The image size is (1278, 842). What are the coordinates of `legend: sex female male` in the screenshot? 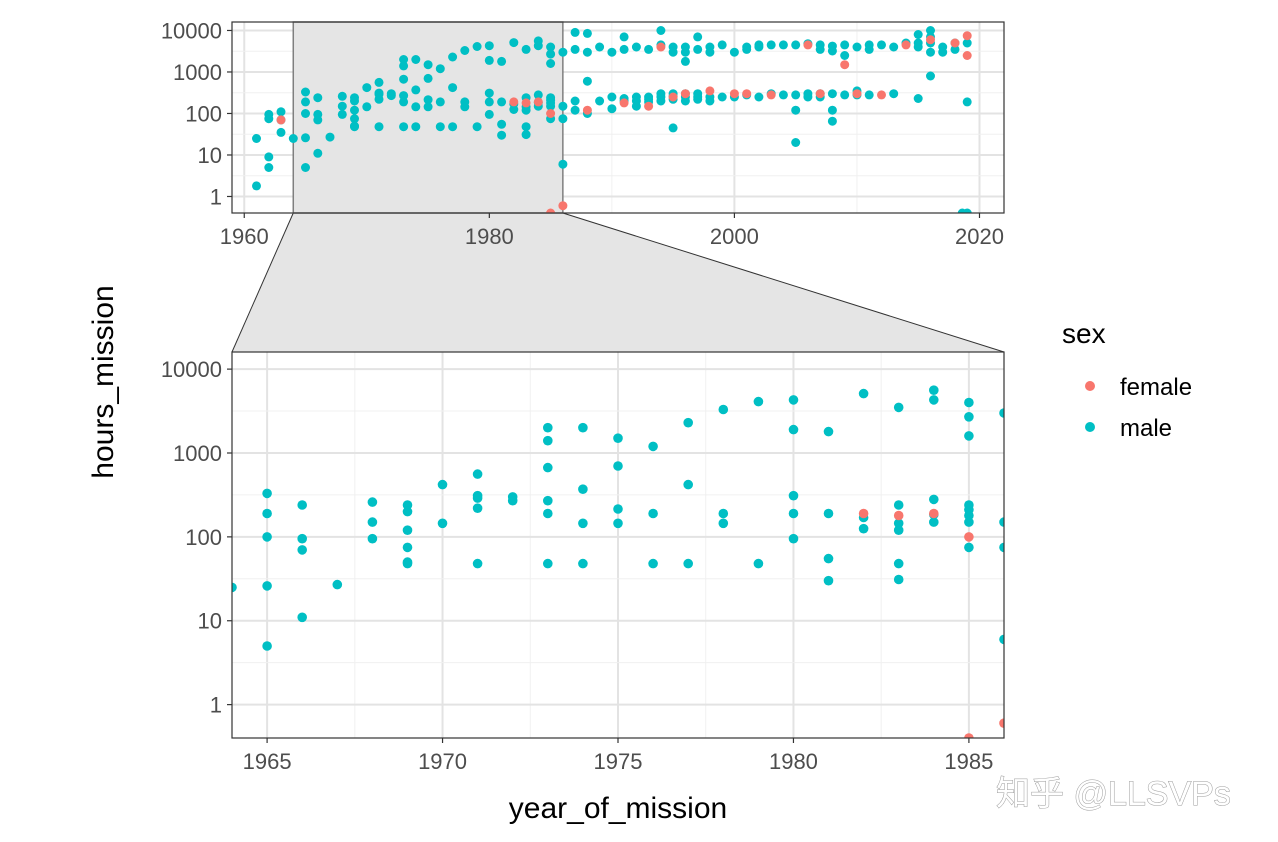 It's located at (1127, 380).